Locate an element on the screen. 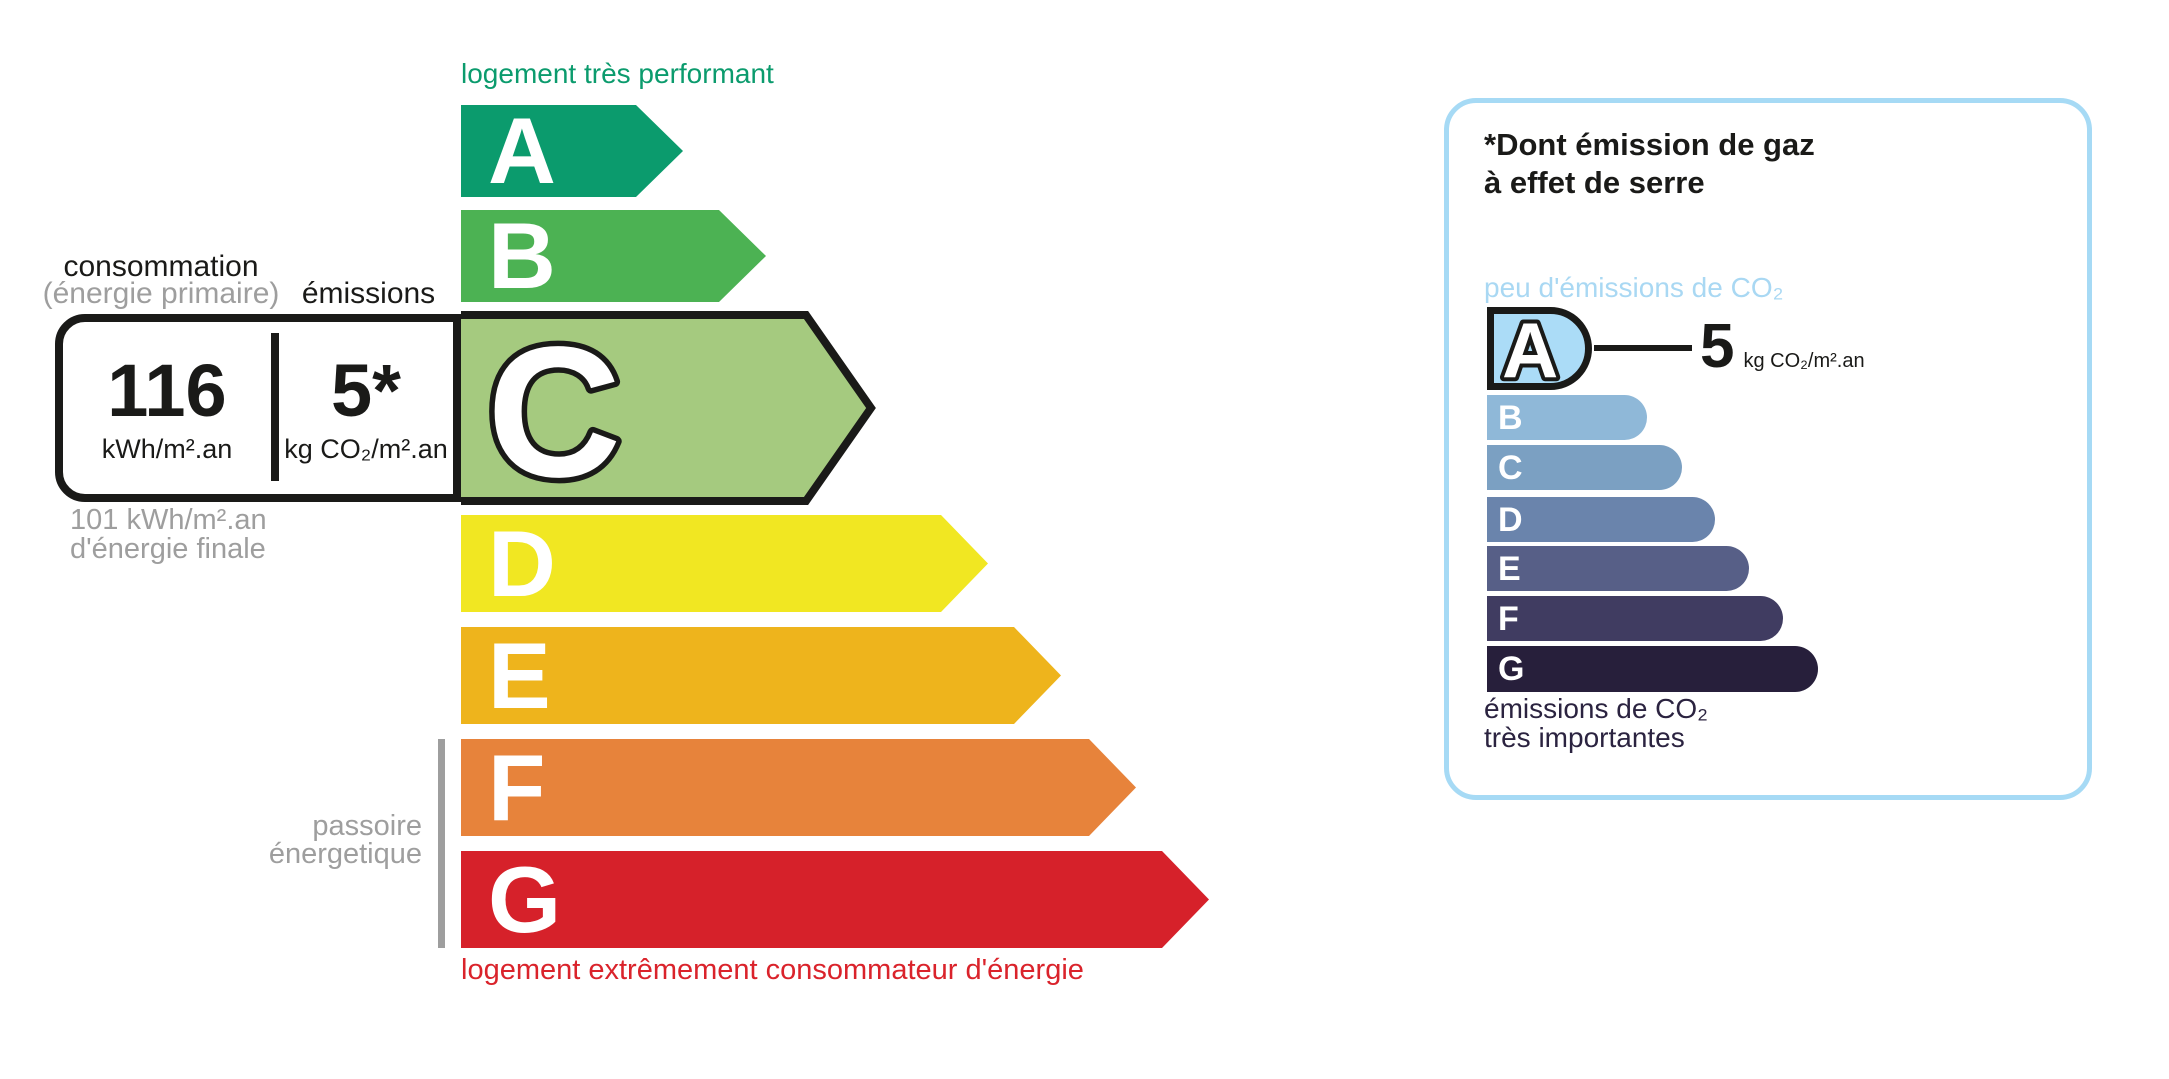 The width and height of the screenshot is (2169, 1079). co2-value-row: 5 kg CO₂/m².an is located at coordinates (1782, 347).